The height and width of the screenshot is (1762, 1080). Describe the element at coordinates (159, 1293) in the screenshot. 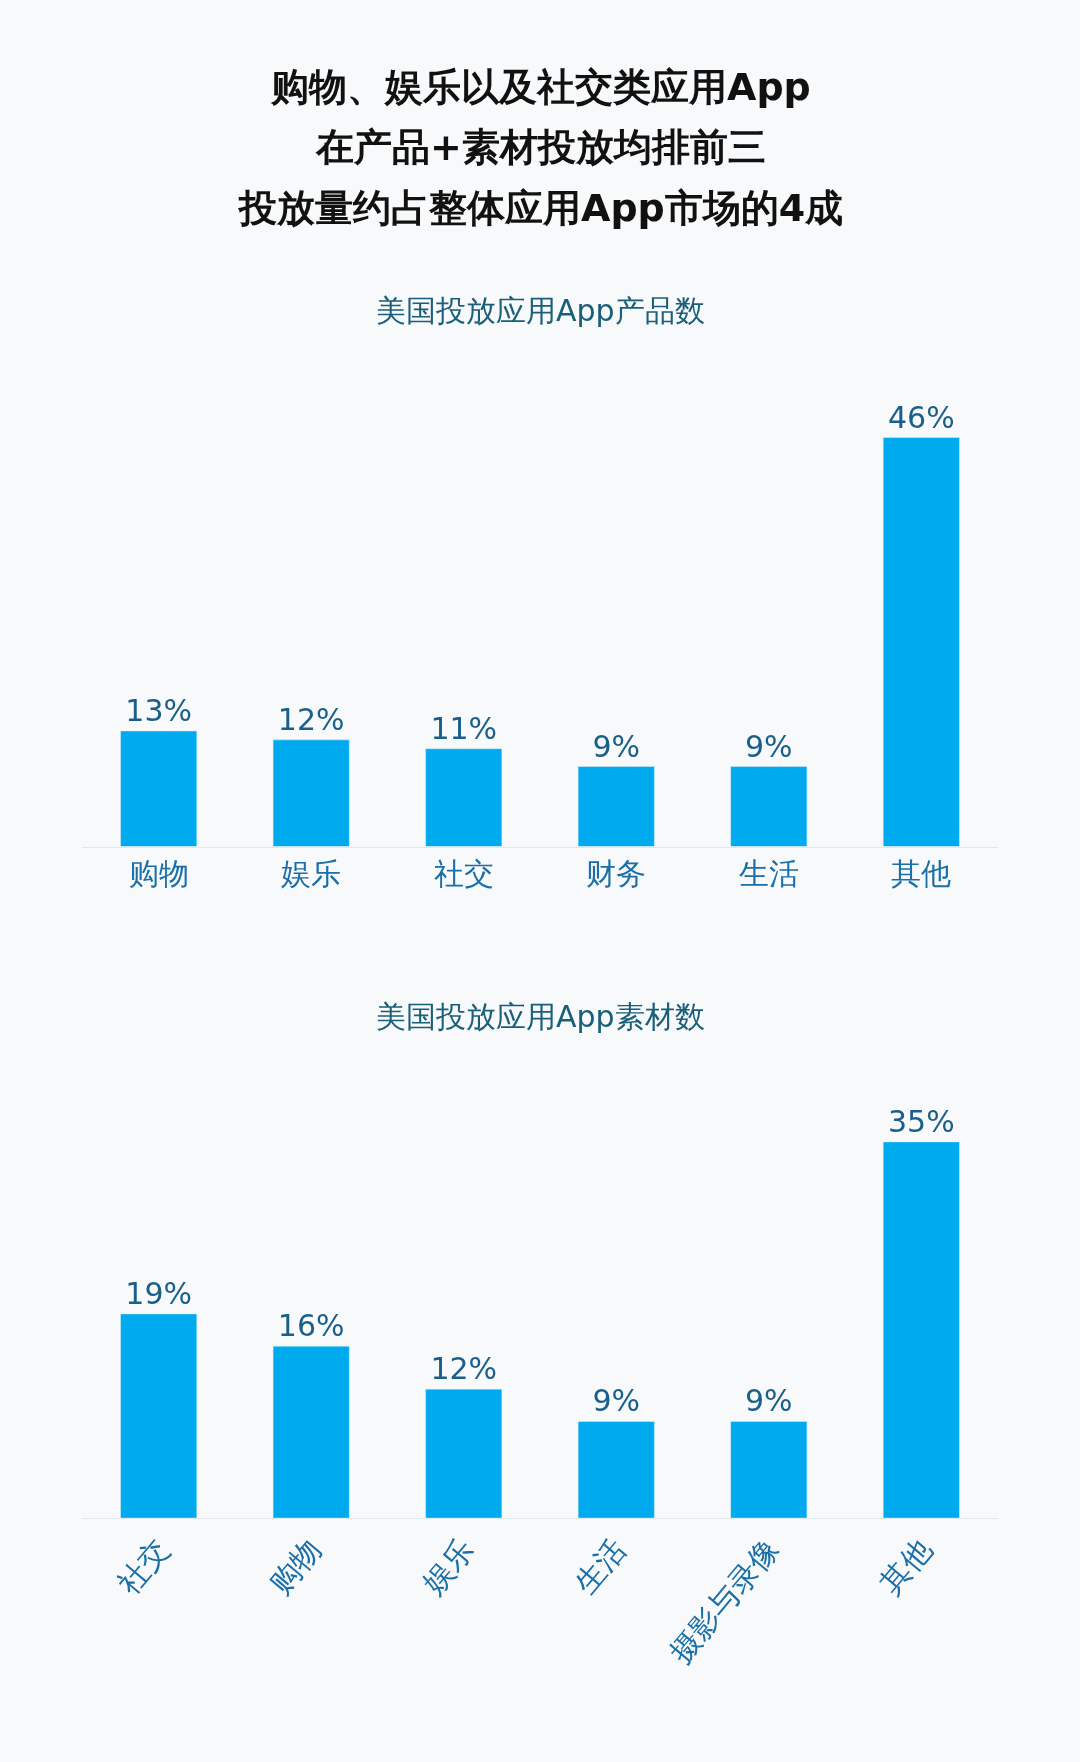

I see `data-label: 19%` at that location.